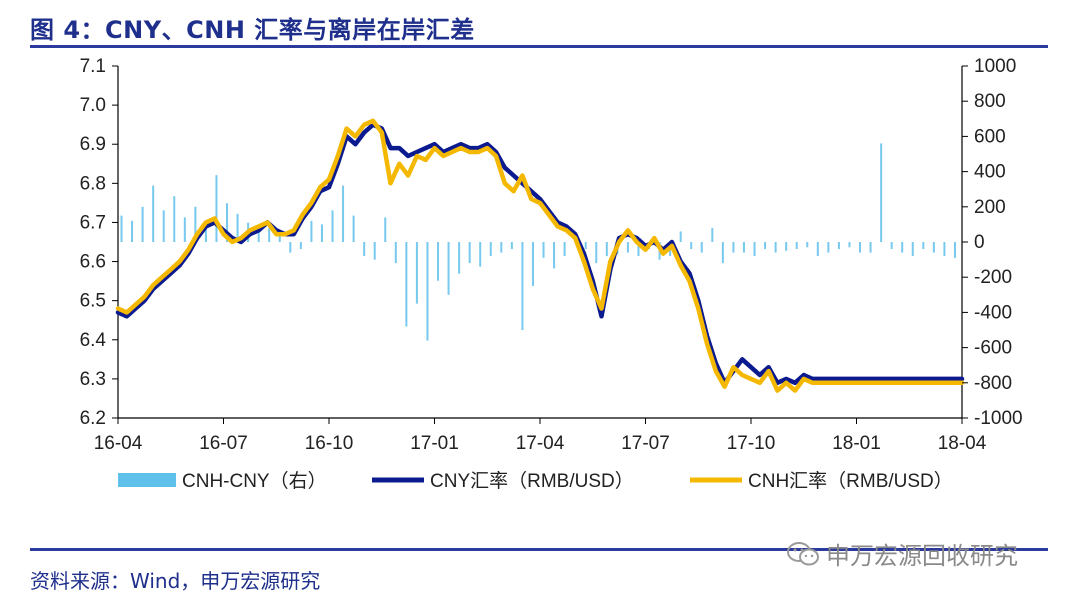 The height and width of the screenshot is (603, 1080). What do you see at coordinates (751, 443) in the screenshot?
I see `x-tick-label: 17-10` at bounding box center [751, 443].